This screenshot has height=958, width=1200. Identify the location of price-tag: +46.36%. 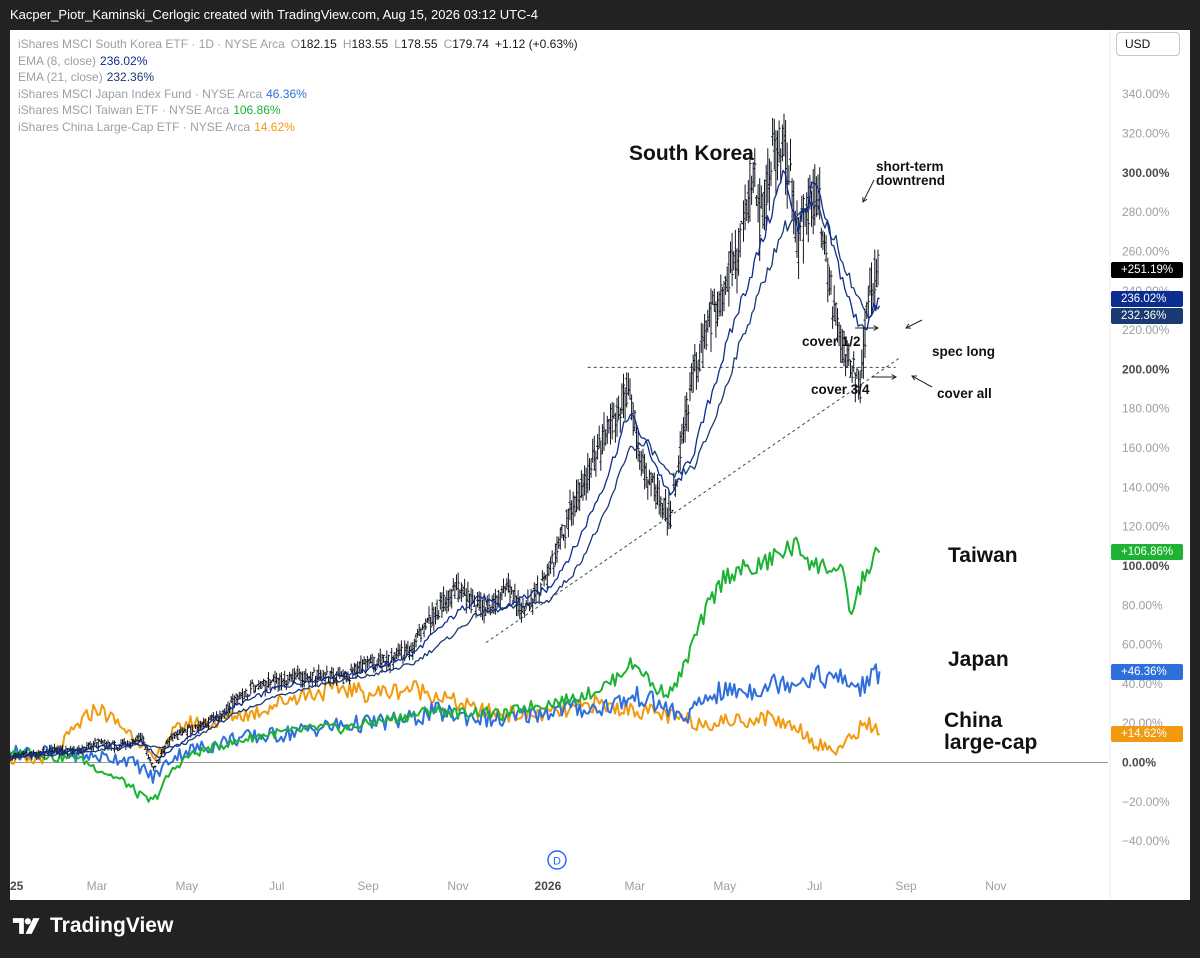
(1147, 672).